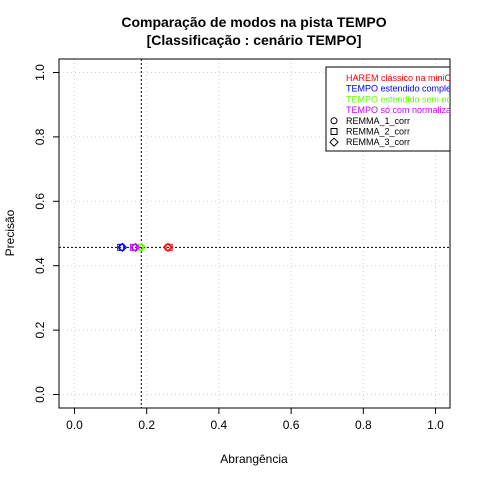 The image size is (480, 480). I want to click on legend-entry-label: TEMPO só com normaliza, so click(398, 110).